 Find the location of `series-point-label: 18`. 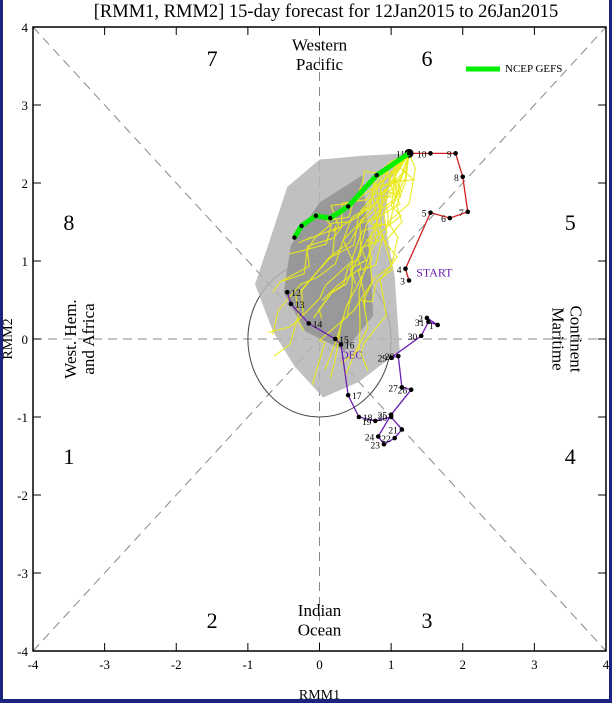

series-point-label: 18 is located at coordinates (368, 419).